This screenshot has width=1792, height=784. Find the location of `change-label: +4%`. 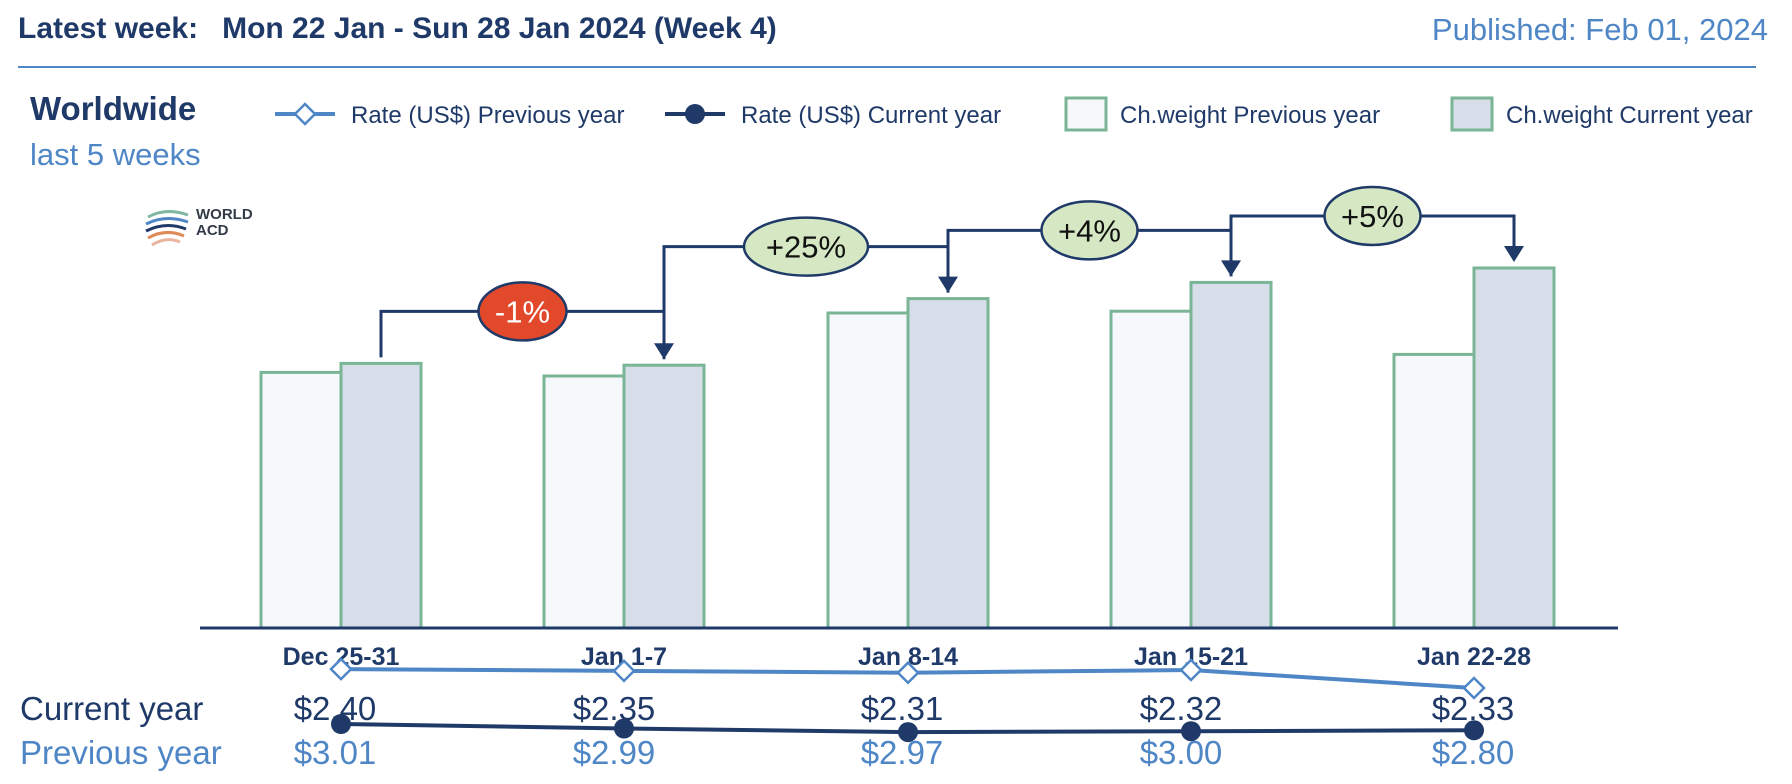

change-label: +4% is located at coordinates (1089, 230).